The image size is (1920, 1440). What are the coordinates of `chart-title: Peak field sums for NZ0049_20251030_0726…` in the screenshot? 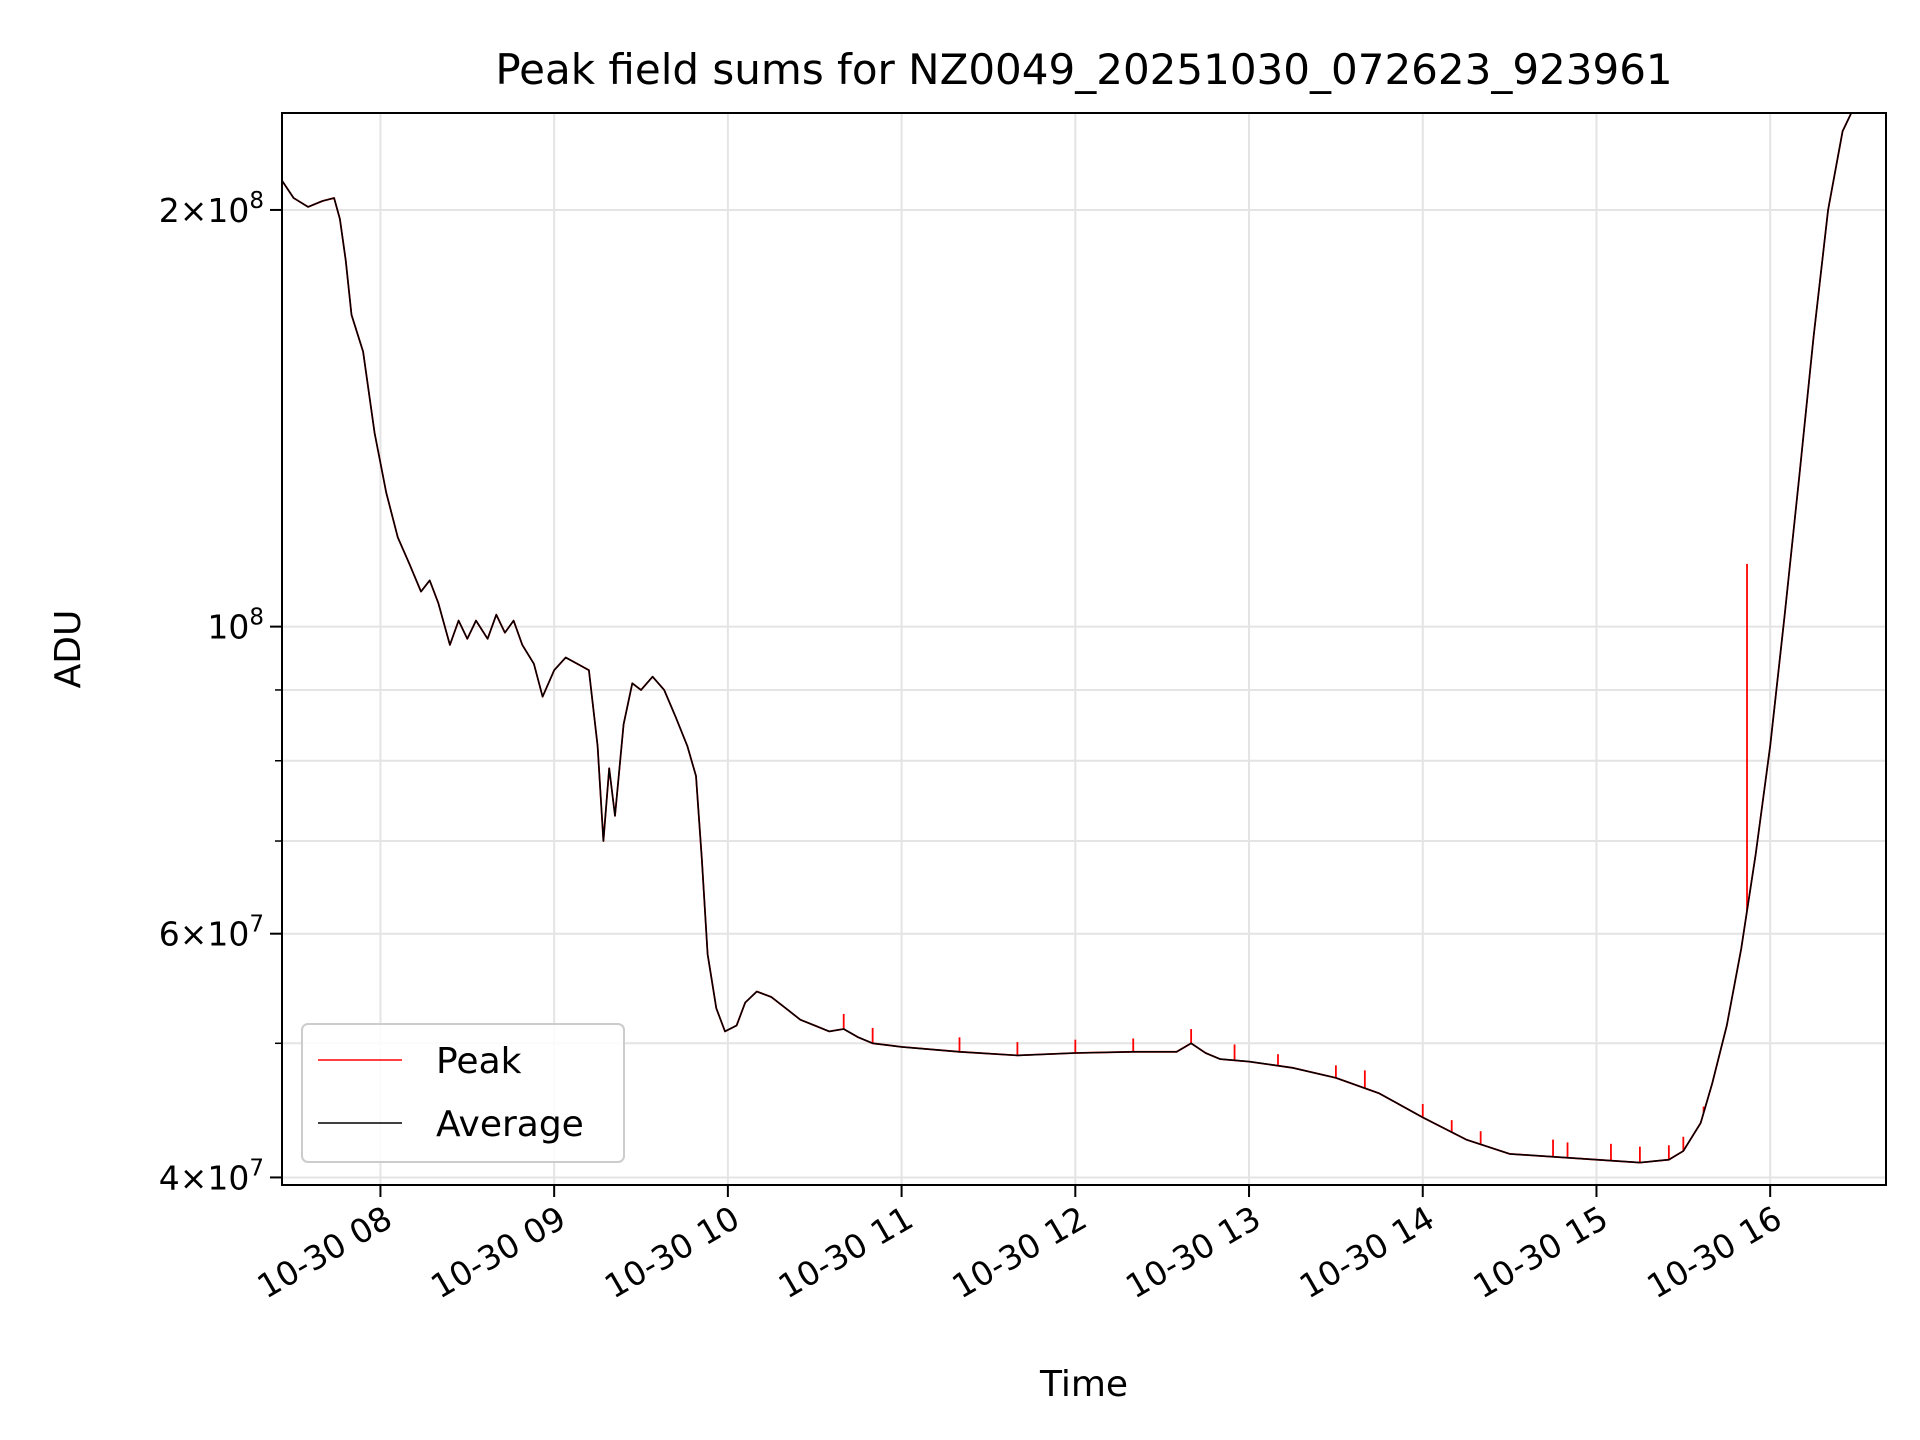 It's located at (1083, 69).